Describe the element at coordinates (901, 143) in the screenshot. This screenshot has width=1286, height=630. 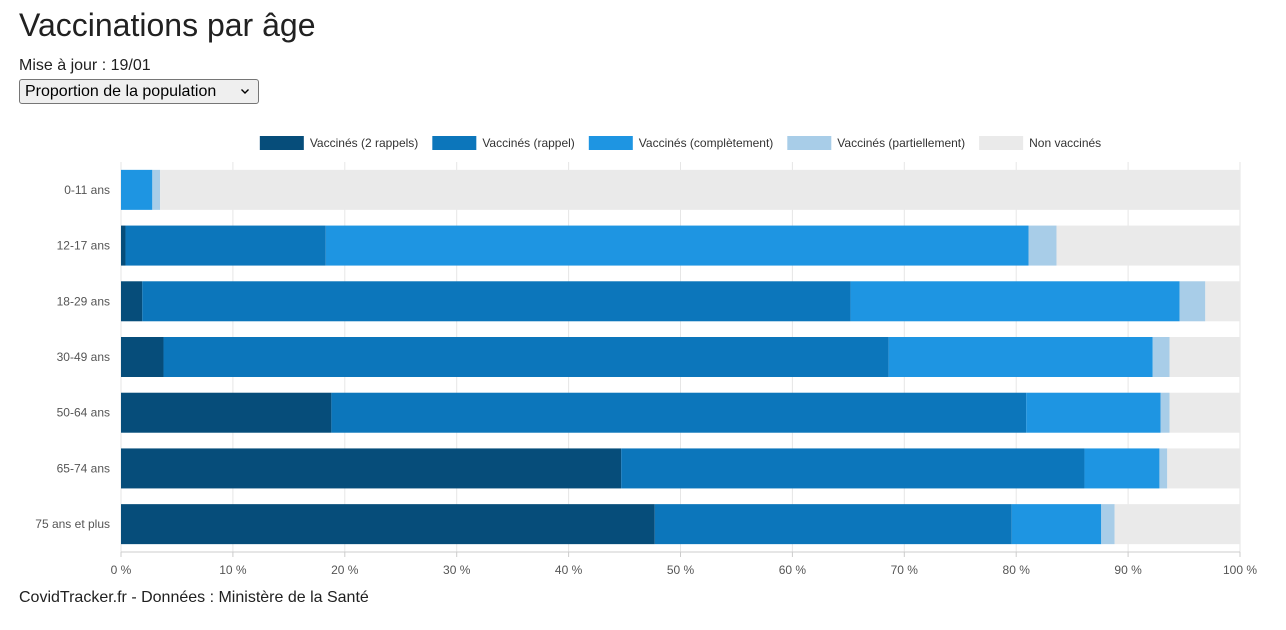
I see `legend-label: Vaccinés (partiellement)` at that location.